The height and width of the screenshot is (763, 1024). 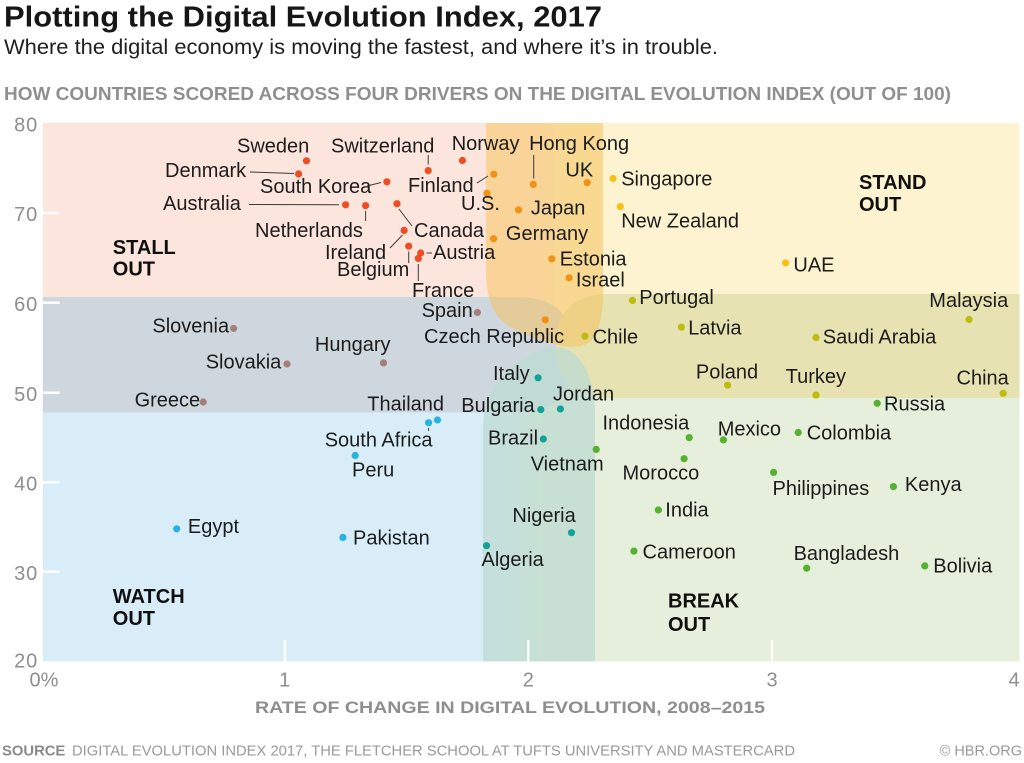 I want to click on svg-text: Switzerland, so click(x=382, y=147).